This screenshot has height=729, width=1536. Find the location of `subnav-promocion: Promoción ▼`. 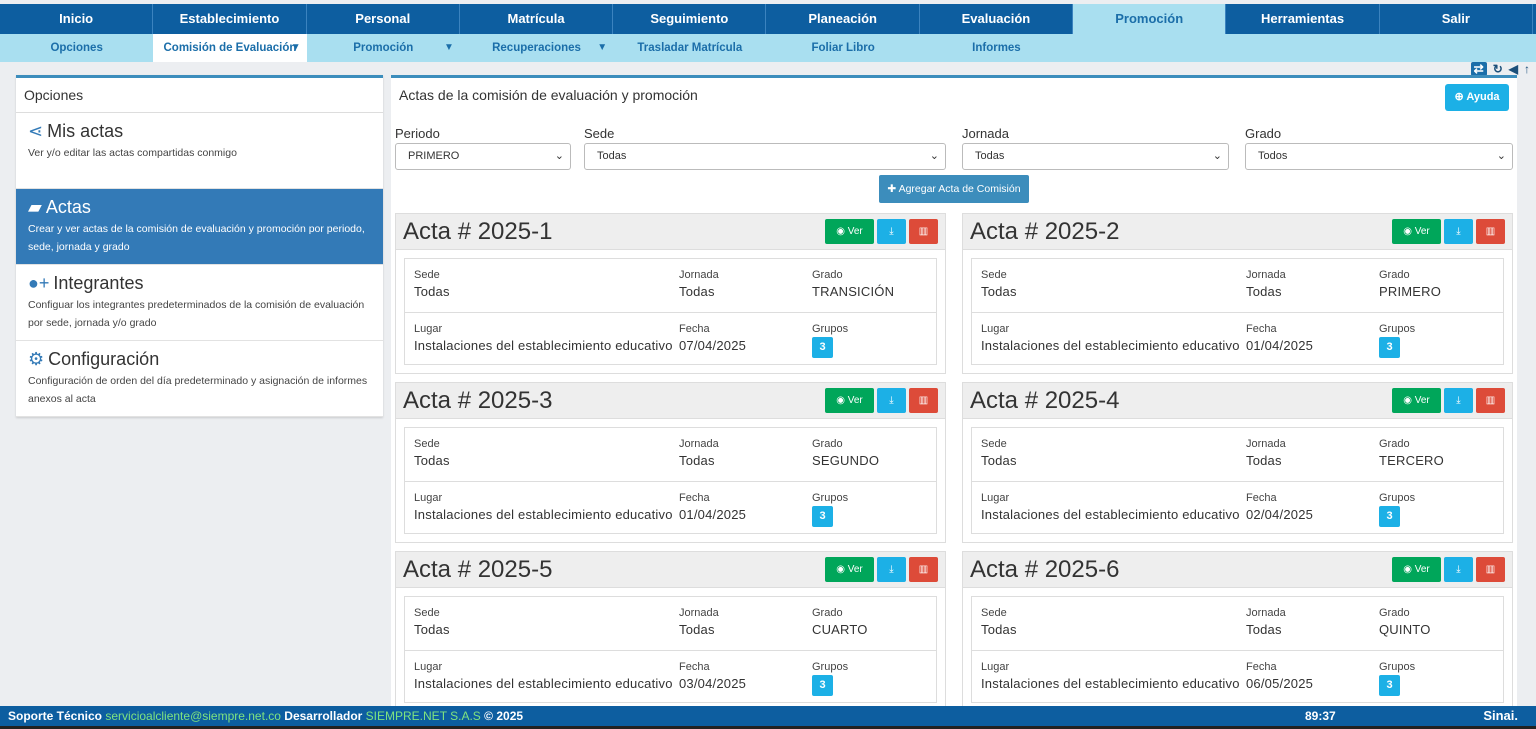

subnav-promocion: Promoción ▼ is located at coordinates (383, 48).